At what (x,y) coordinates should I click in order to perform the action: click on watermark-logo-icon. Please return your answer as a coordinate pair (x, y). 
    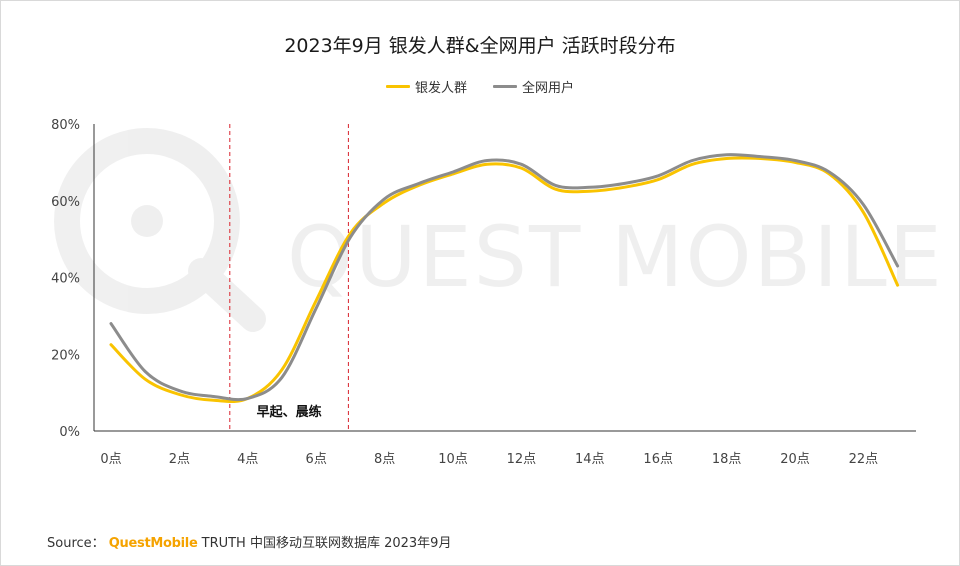
    Looking at the image, I should click on (160, 230).